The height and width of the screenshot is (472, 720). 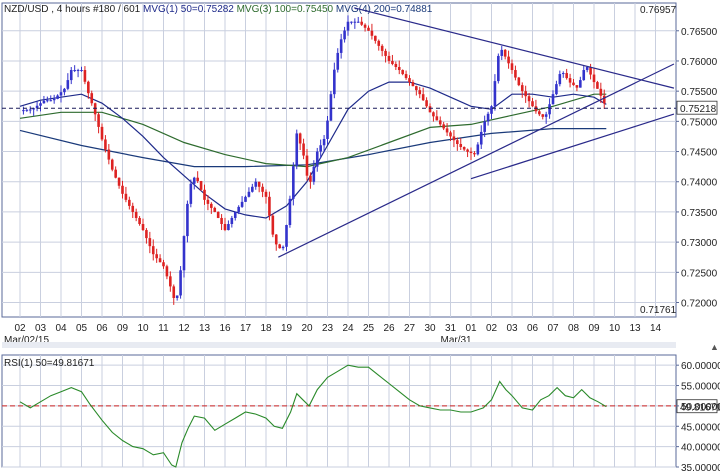 What do you see at coordinates (658, 10) in the screenshot?
I see `range-high-label: 0.76957` at bounding box center [658, 10].